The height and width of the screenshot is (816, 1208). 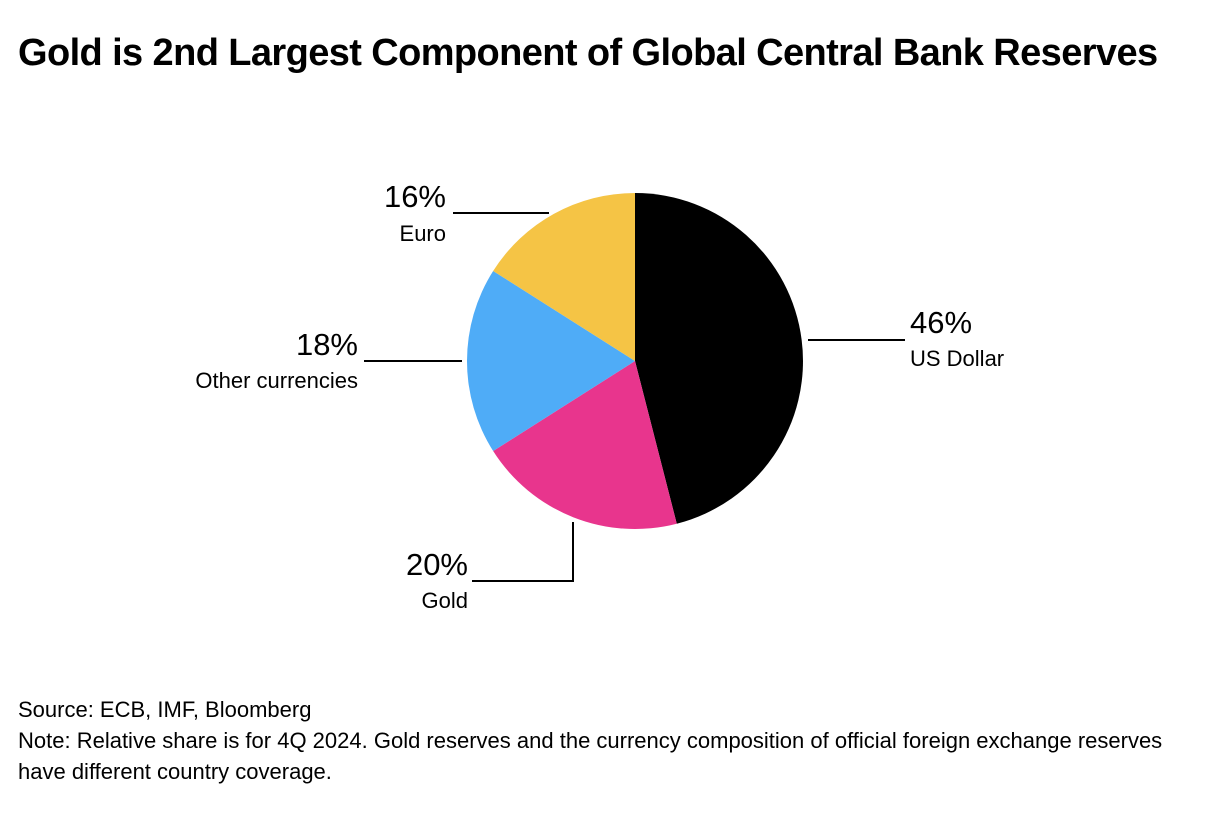 What do you see at coordinates (327, 344) in the screenshot?
I see `slice-value-other-currencies: 18%` at bounding box center [327, 344].